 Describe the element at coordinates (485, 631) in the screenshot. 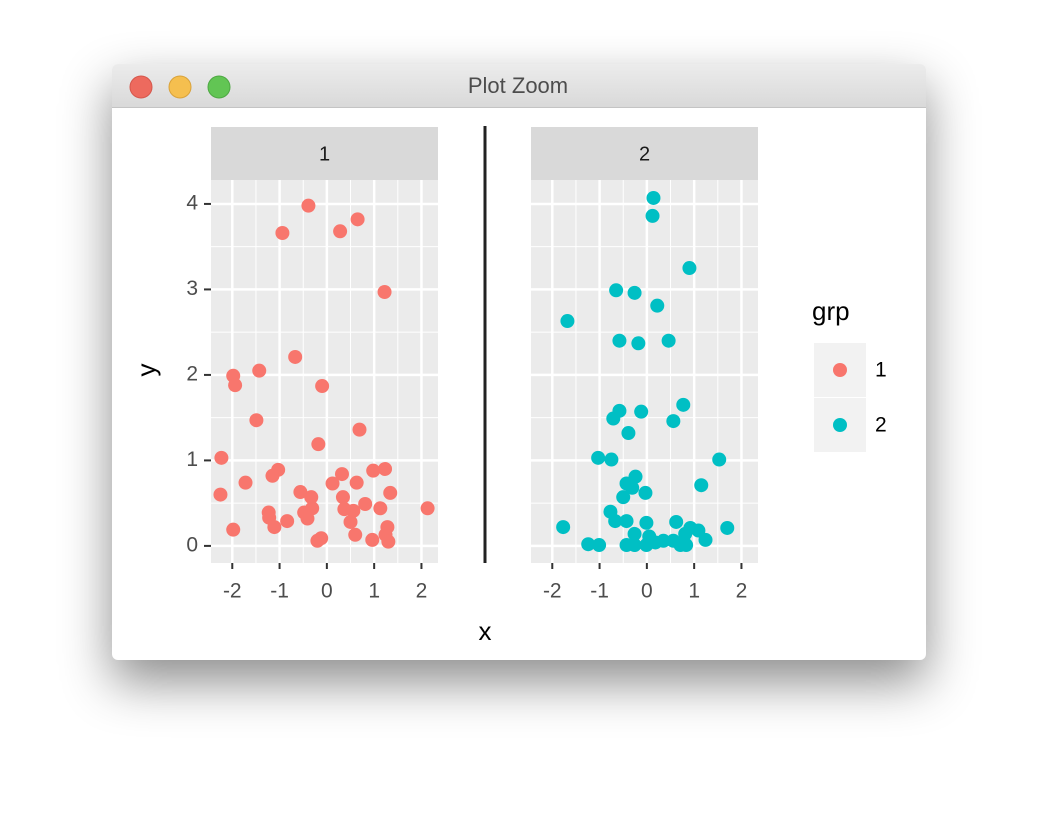

I see `x-axis-title: x` at that location.